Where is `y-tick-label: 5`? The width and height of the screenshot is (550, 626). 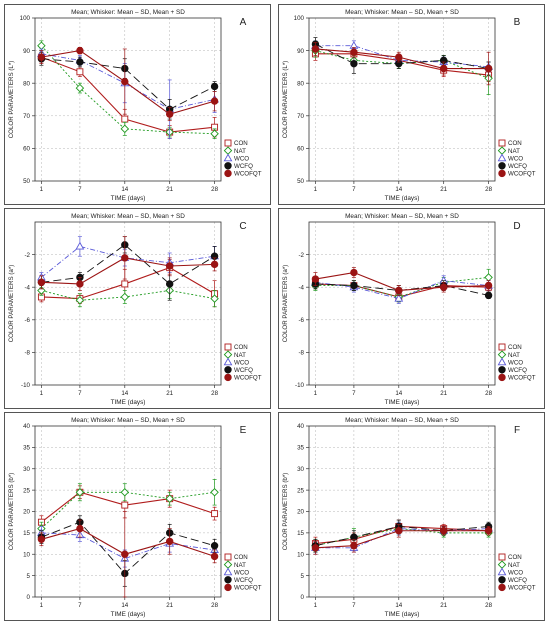 y-tick-label: 5 is located at coordinates (303, 576).